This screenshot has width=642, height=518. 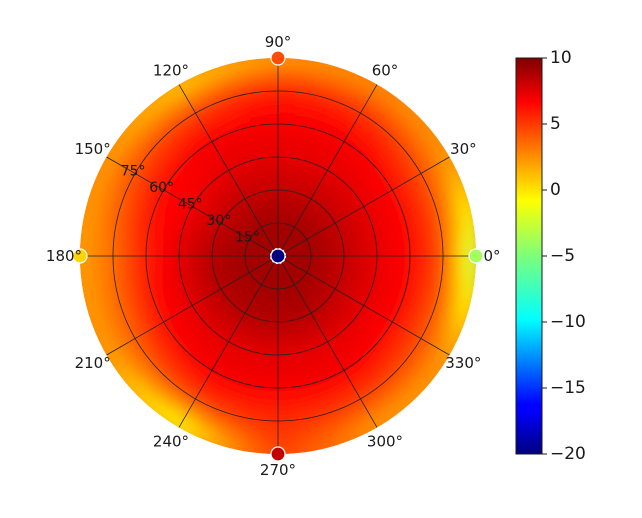 I want to click on radial-tick-label: 45°, so click(x=190, y=205).